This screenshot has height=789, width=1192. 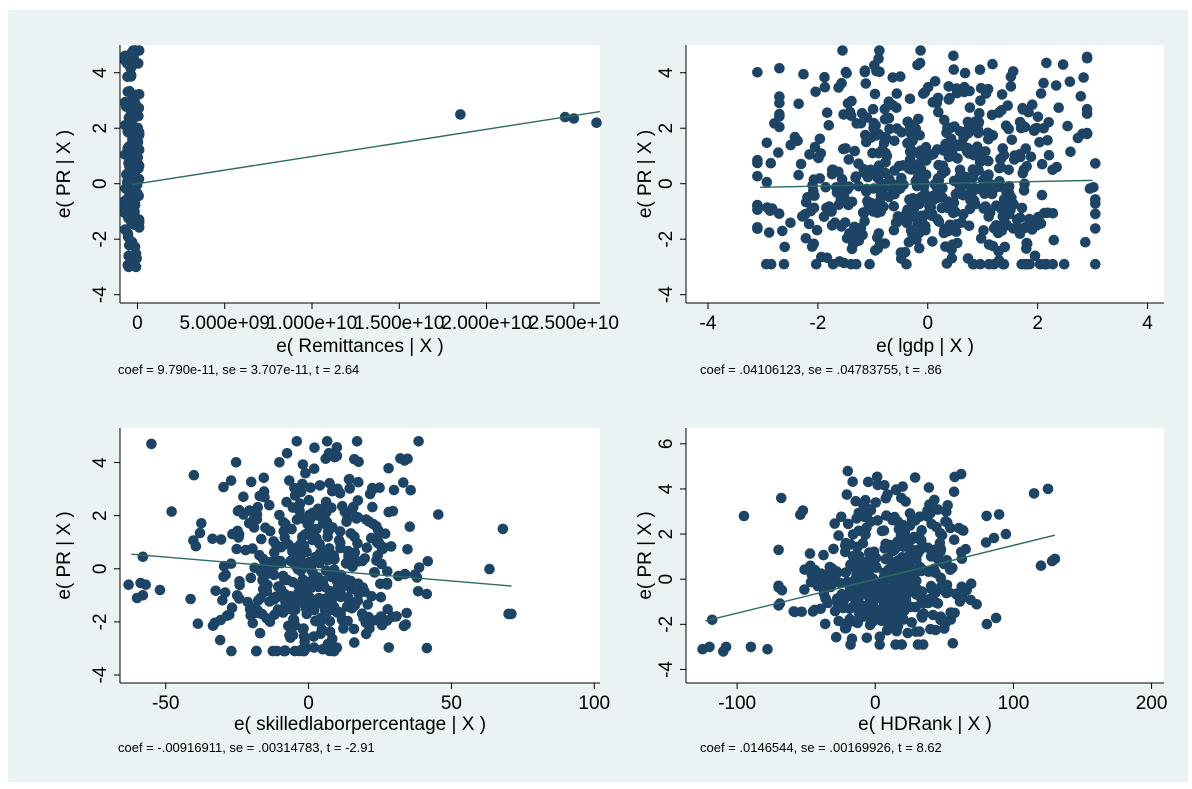 I want to click on y-tick-label: -4, so click(x=100, y=674).